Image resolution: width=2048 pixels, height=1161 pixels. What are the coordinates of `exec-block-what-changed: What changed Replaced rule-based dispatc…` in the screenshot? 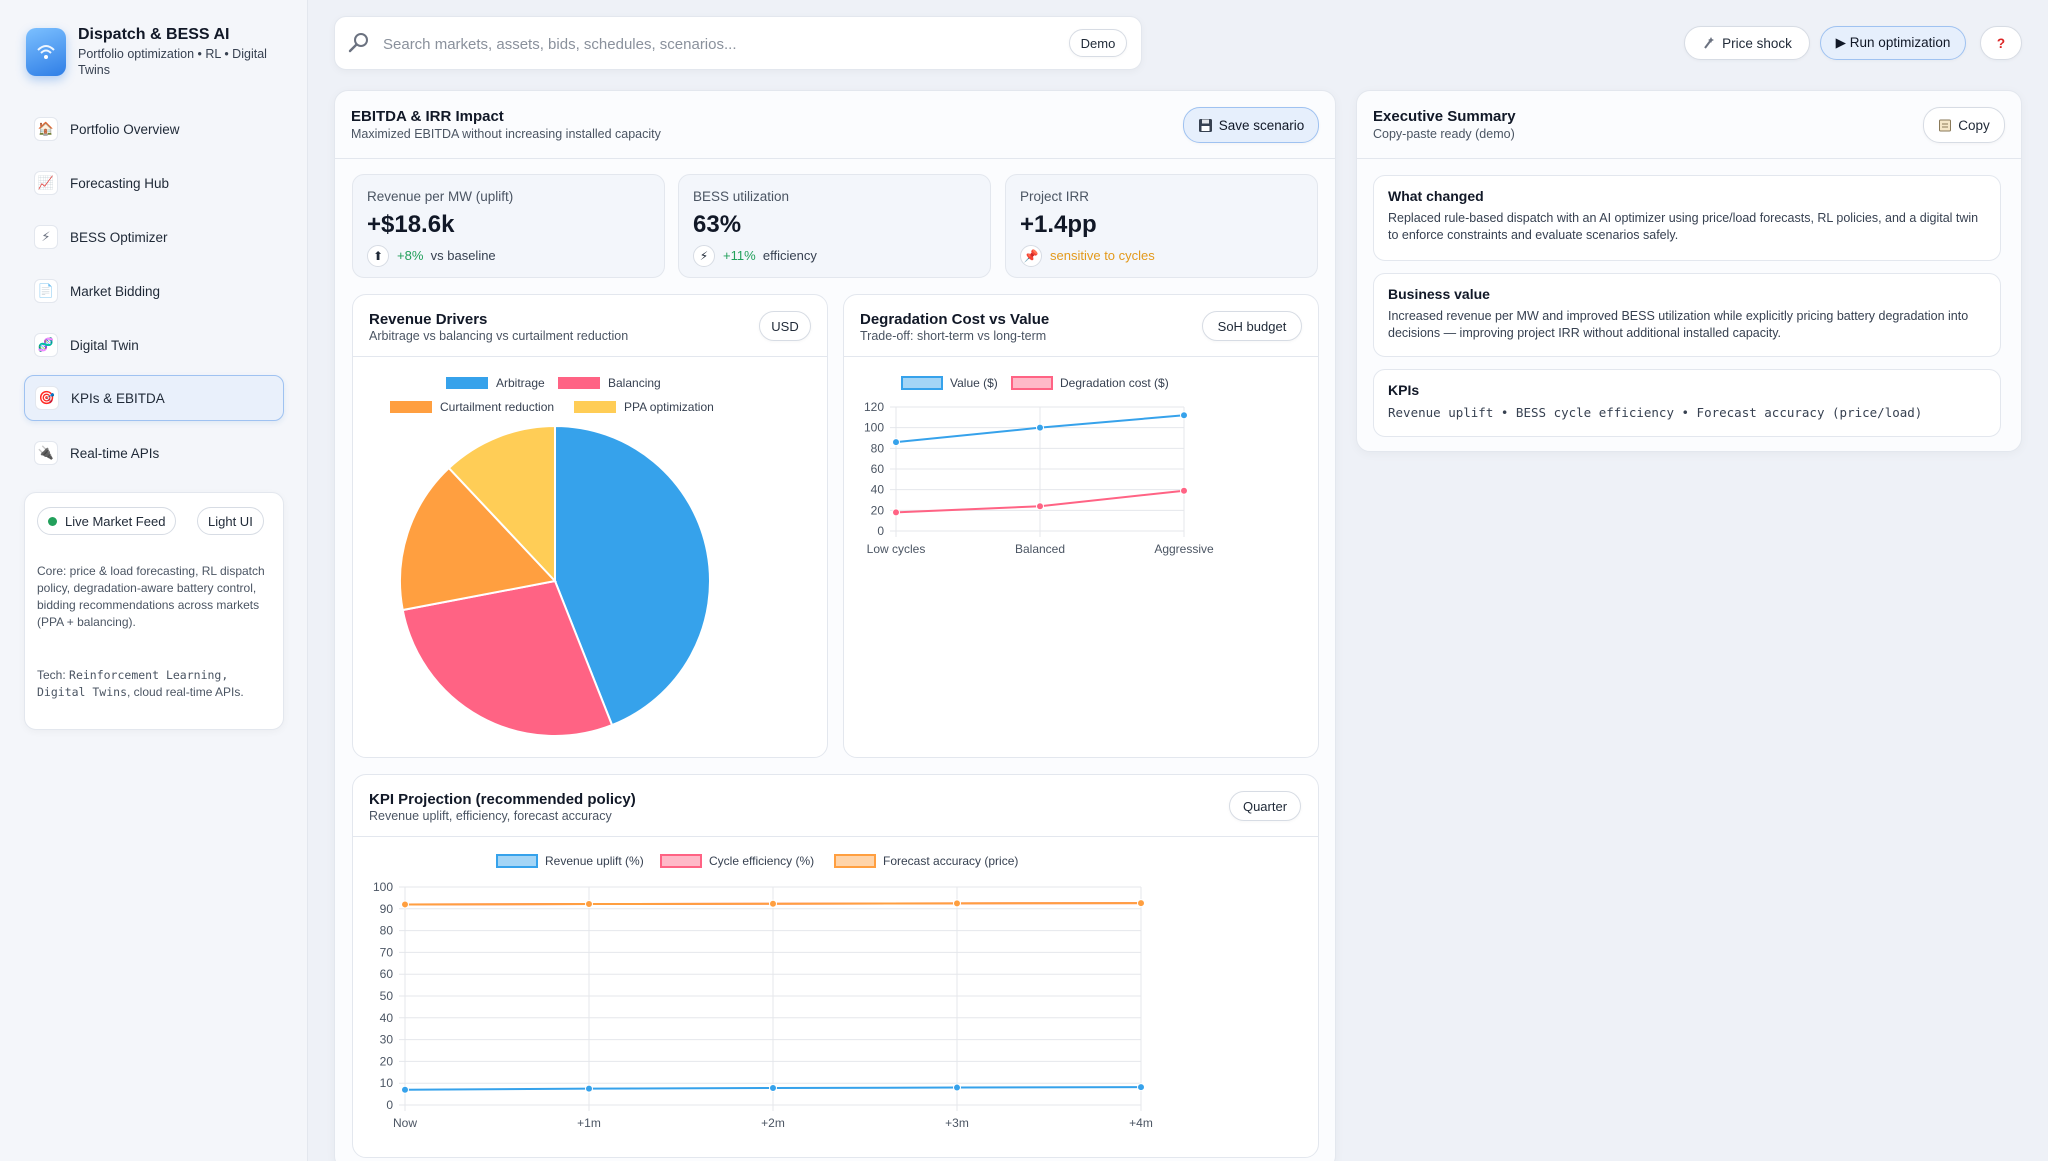 It's located at (1687, 218).